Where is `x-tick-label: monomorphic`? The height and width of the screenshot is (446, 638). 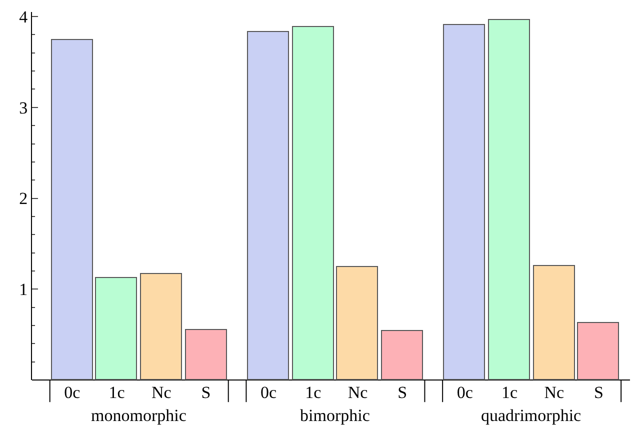 x-tick-label: monomorphic is located at coordinates (139, 415).